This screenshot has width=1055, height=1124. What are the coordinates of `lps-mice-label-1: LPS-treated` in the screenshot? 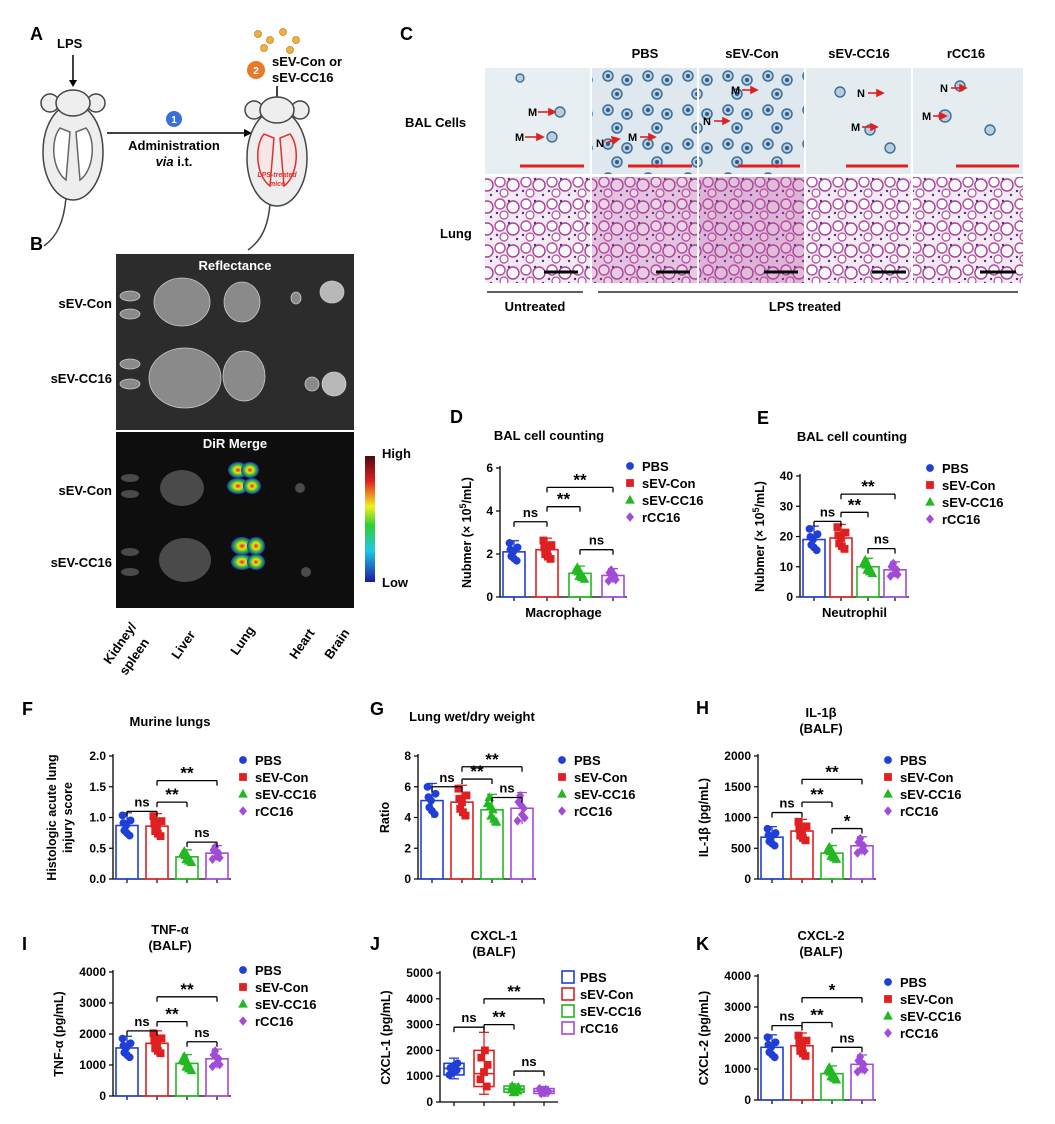 It's located at (277, 175).